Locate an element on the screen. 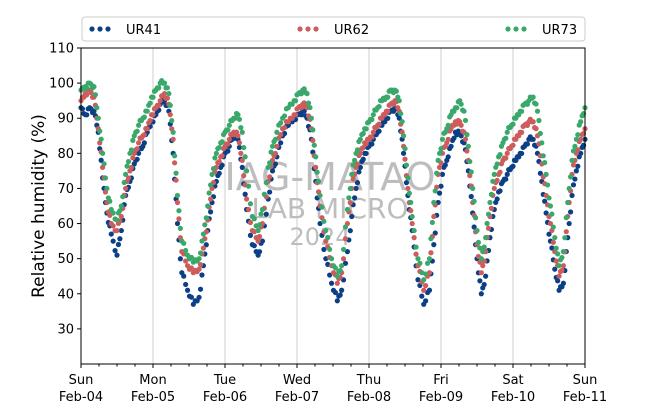 The height and width of the screenshot is (409, 650). y-tick-label: 60 is located at coordinates (65, 224).